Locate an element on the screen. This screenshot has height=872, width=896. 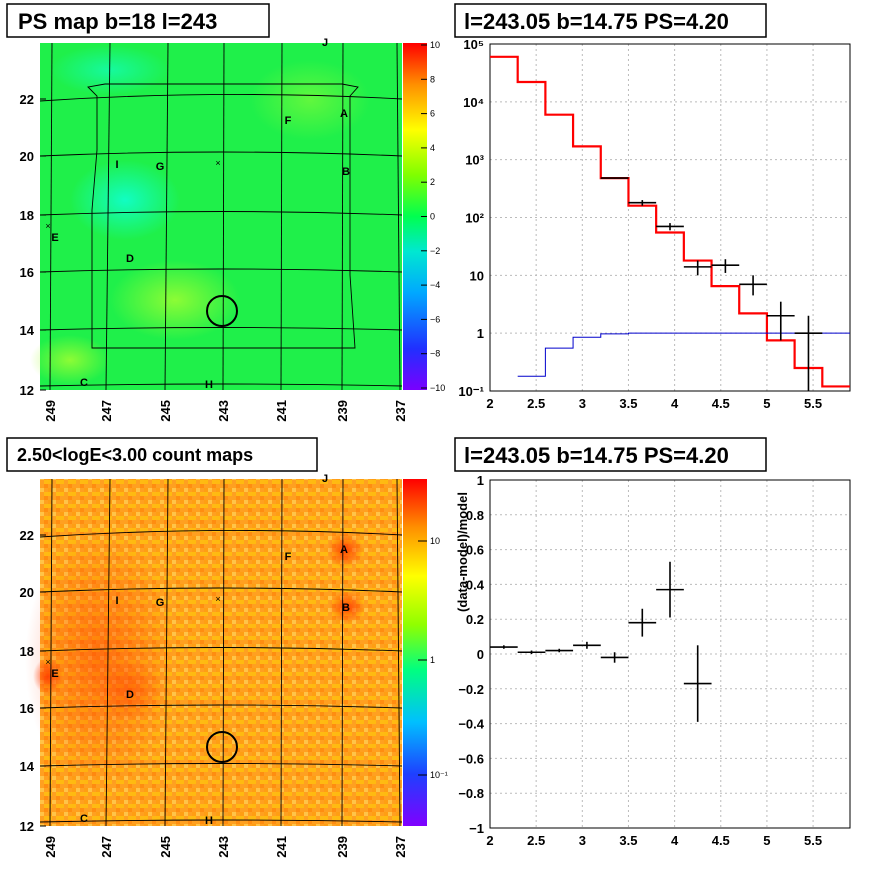
ps-map-y-ticks: 12 14 16 18 20 22 is located at coordinates (33, 245).